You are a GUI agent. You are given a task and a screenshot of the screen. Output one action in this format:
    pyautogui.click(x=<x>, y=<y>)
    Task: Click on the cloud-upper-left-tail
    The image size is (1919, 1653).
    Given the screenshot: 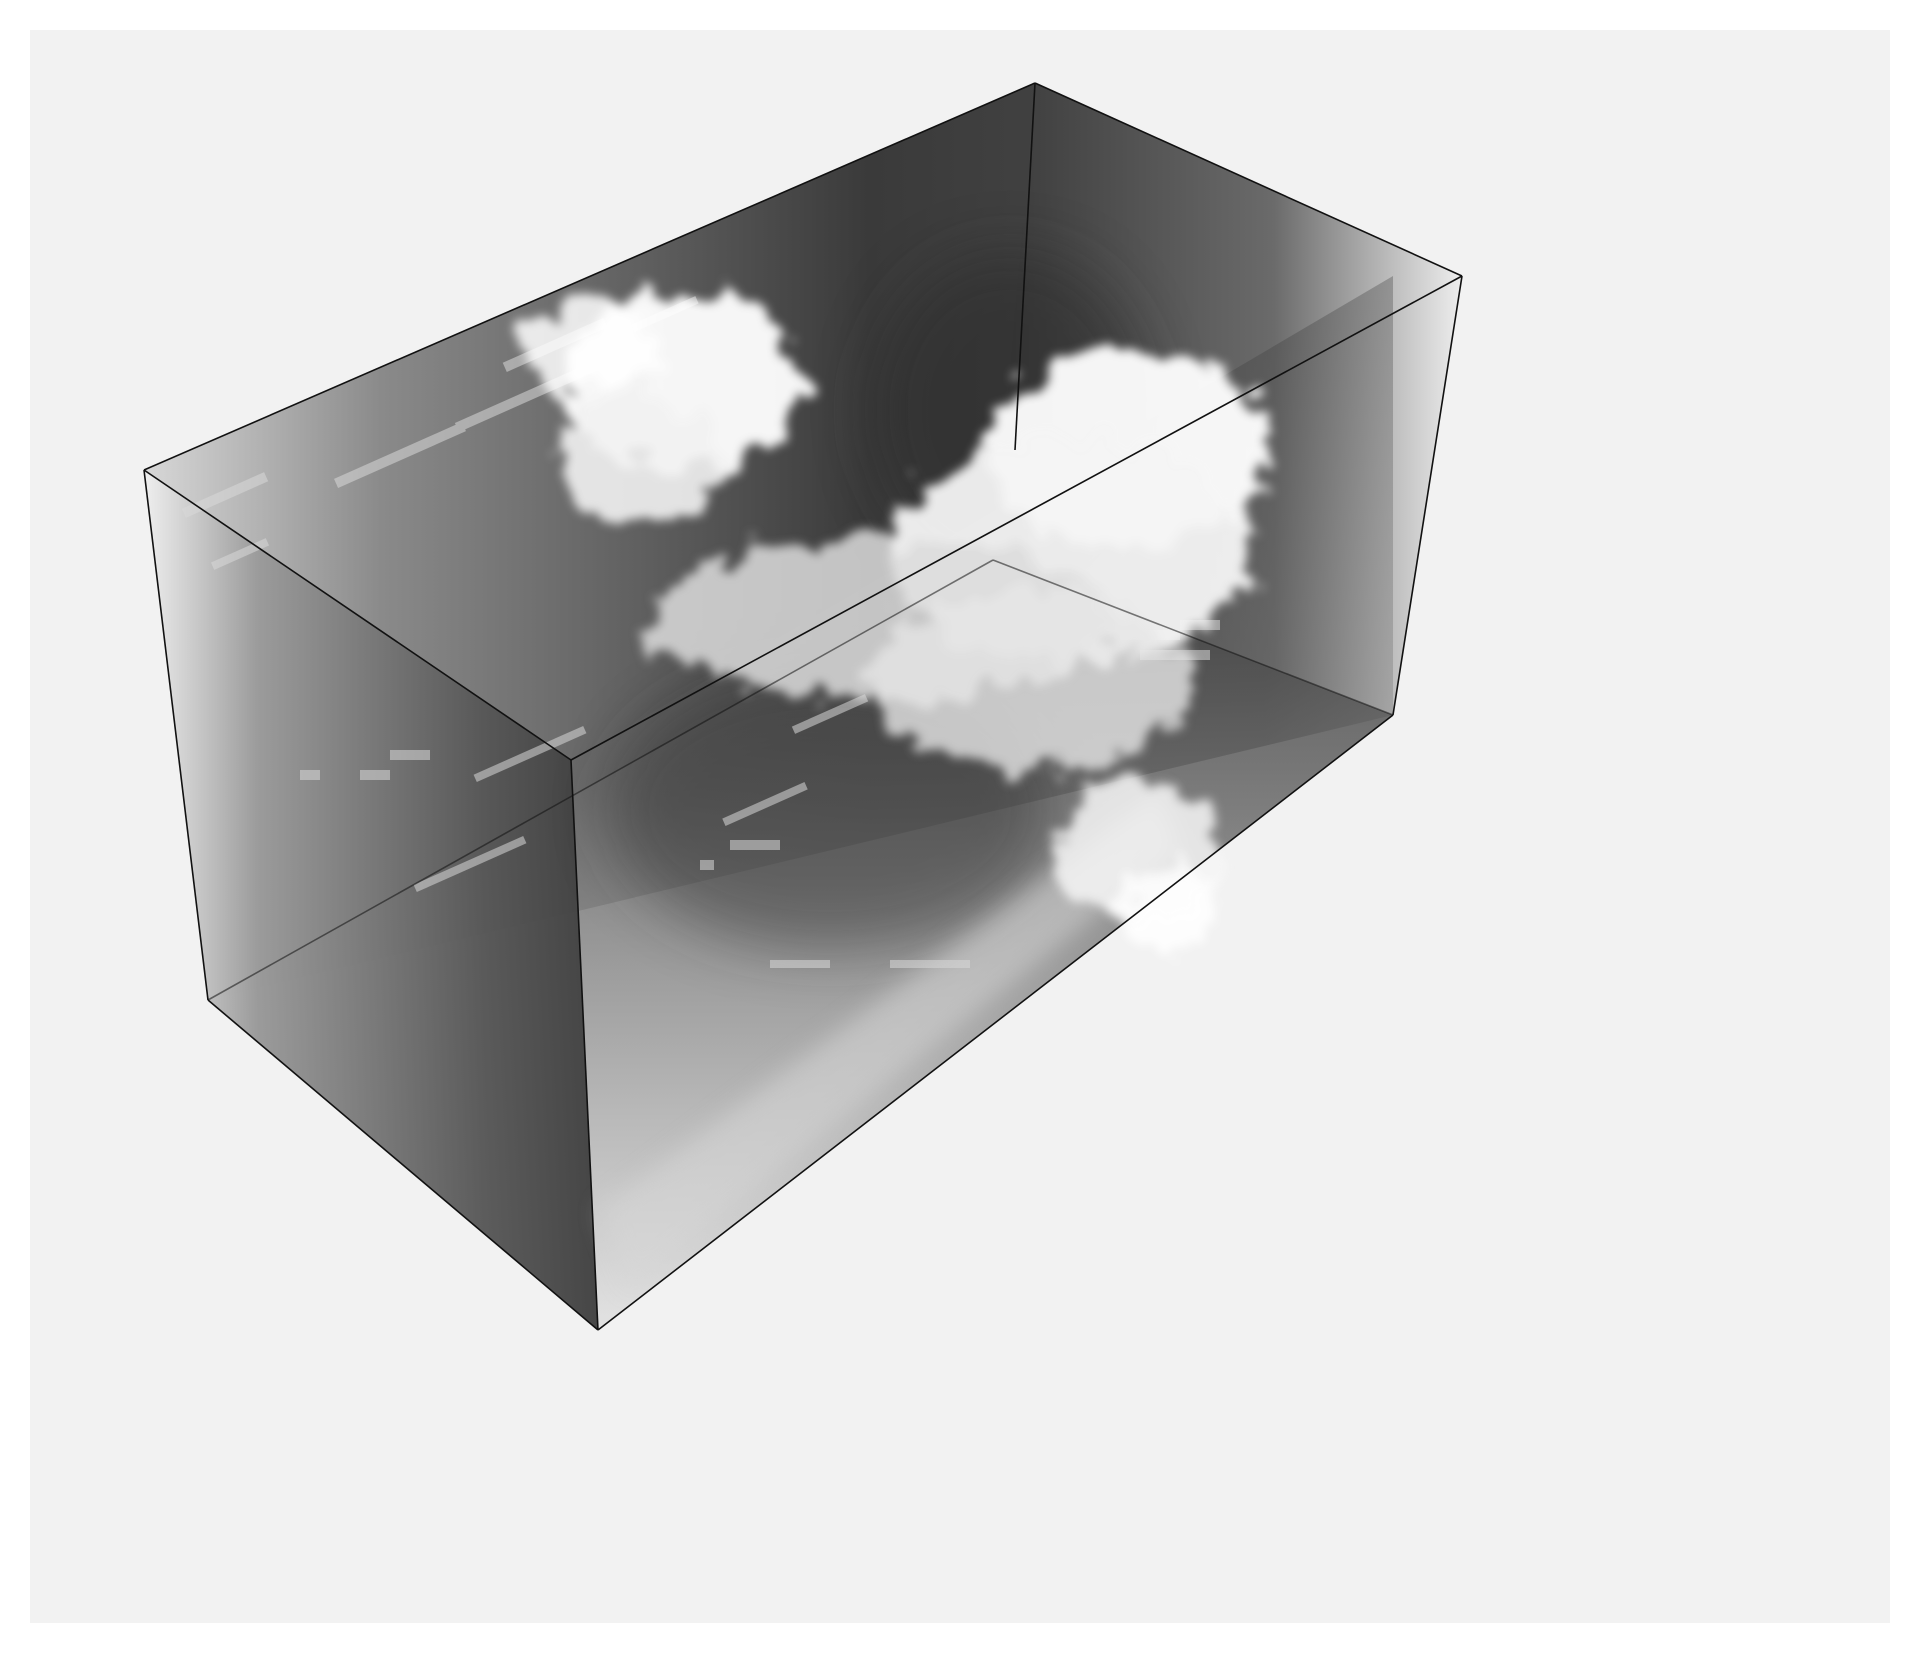 What is the action you would take?
    pyautogui.click(x=590, y=350)
    